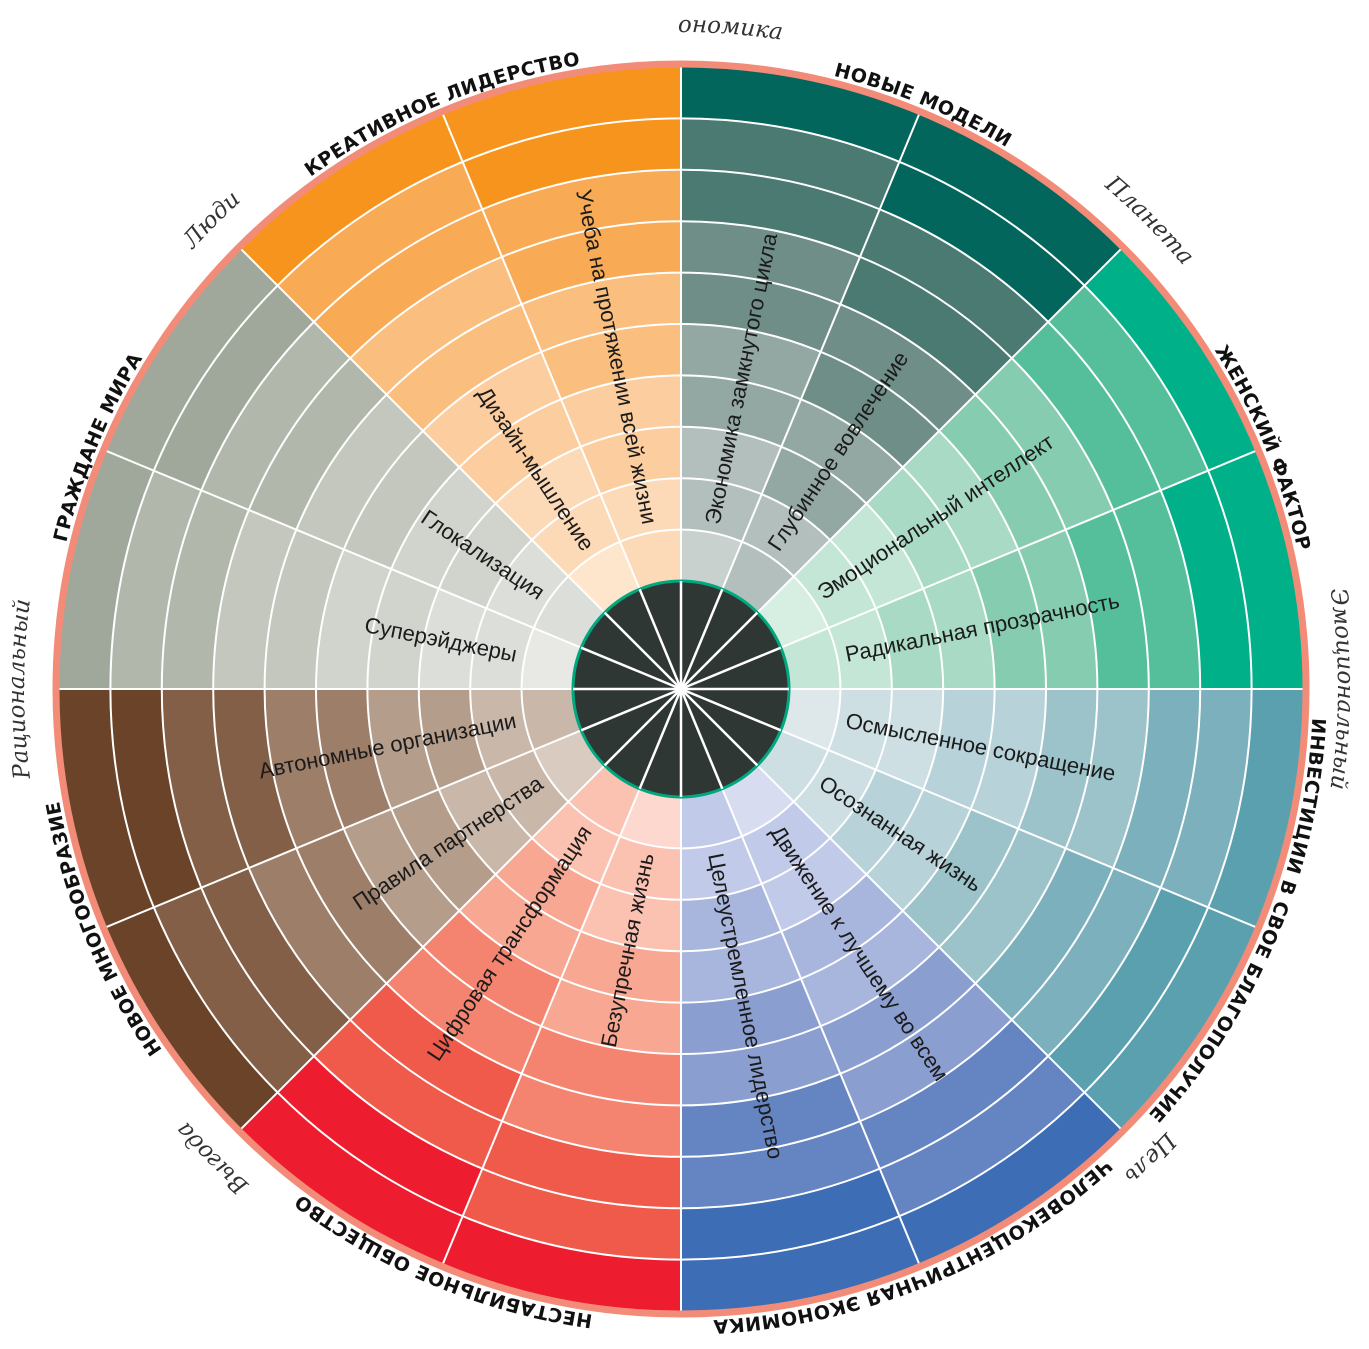  Describe the element at coordinates (211, 220) in the screenshot. I see `axis-label: Люди` at that location.